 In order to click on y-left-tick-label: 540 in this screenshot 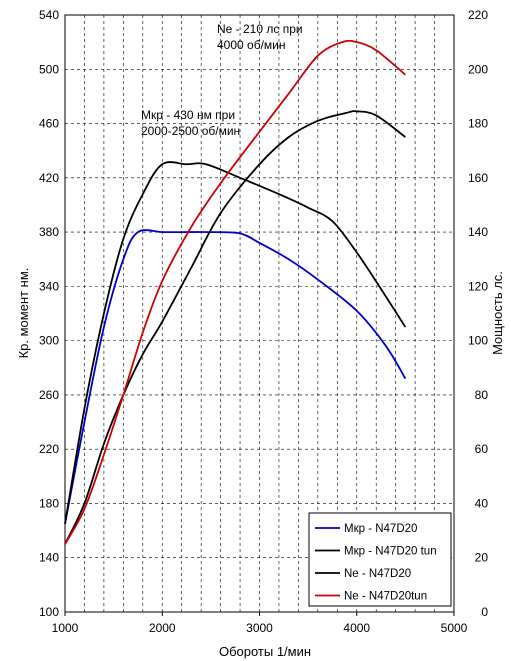, I will do `click(49, 15)`.